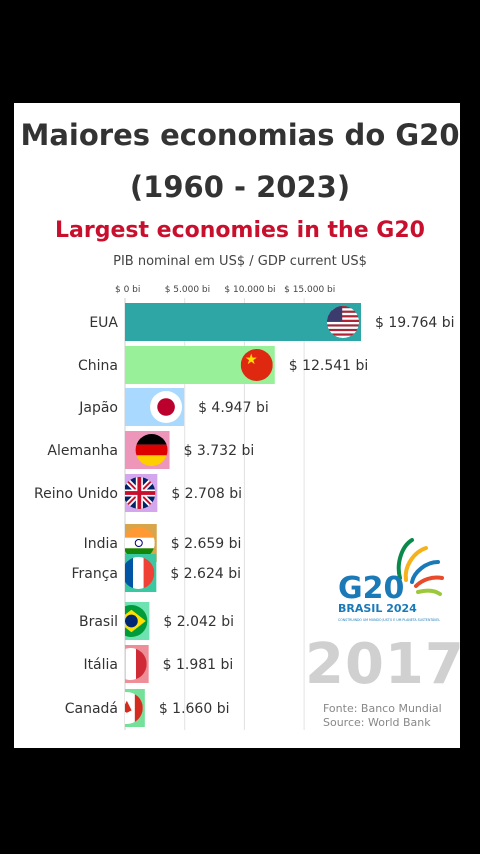 Image resolution: width=480 pixels, height=854 pixels. I want to click on value-label: $ 4.947 bi, so click(233, 408).